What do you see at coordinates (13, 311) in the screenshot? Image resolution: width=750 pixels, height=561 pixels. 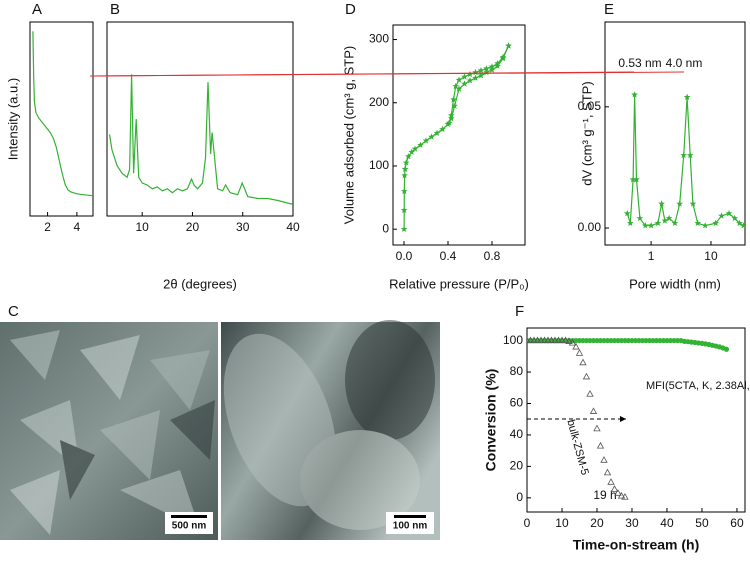 I see `panel-label: C` at bounding box center [13, 311].